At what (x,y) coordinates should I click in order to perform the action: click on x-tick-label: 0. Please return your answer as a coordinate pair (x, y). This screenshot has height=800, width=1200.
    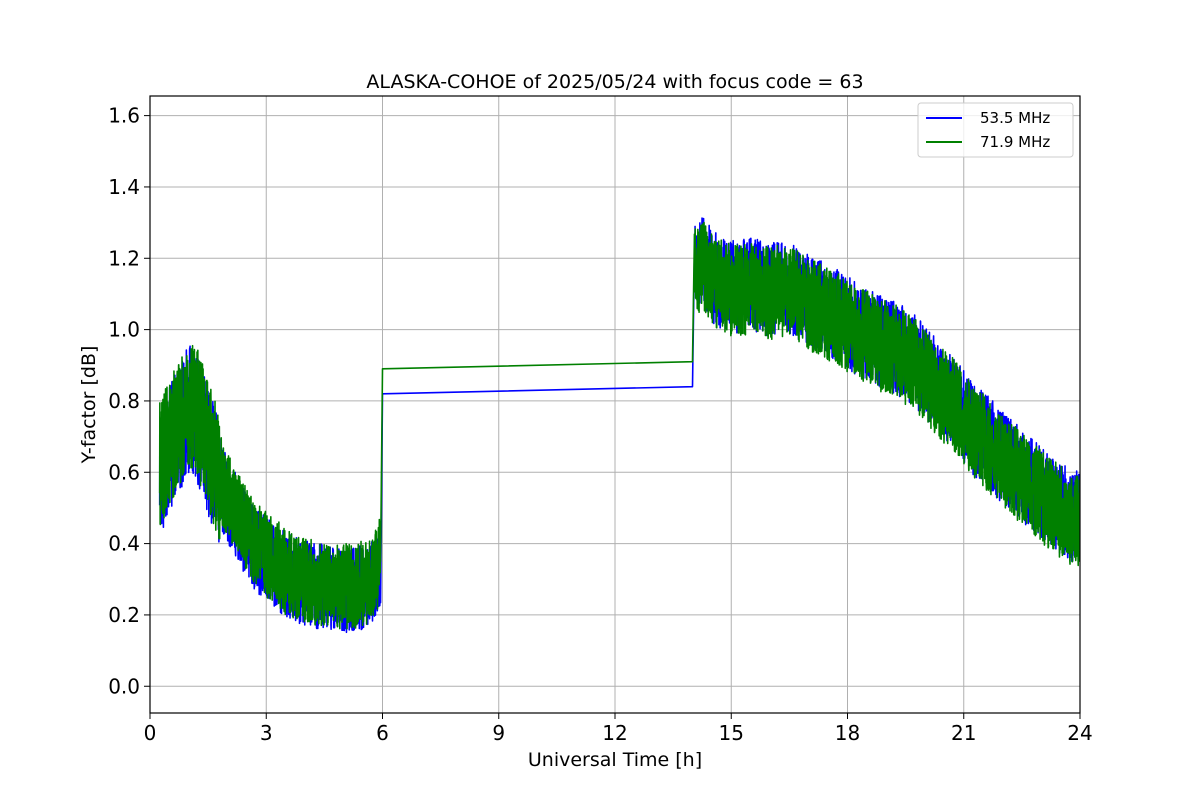
    Looking at the image, I should click on (150, 733).